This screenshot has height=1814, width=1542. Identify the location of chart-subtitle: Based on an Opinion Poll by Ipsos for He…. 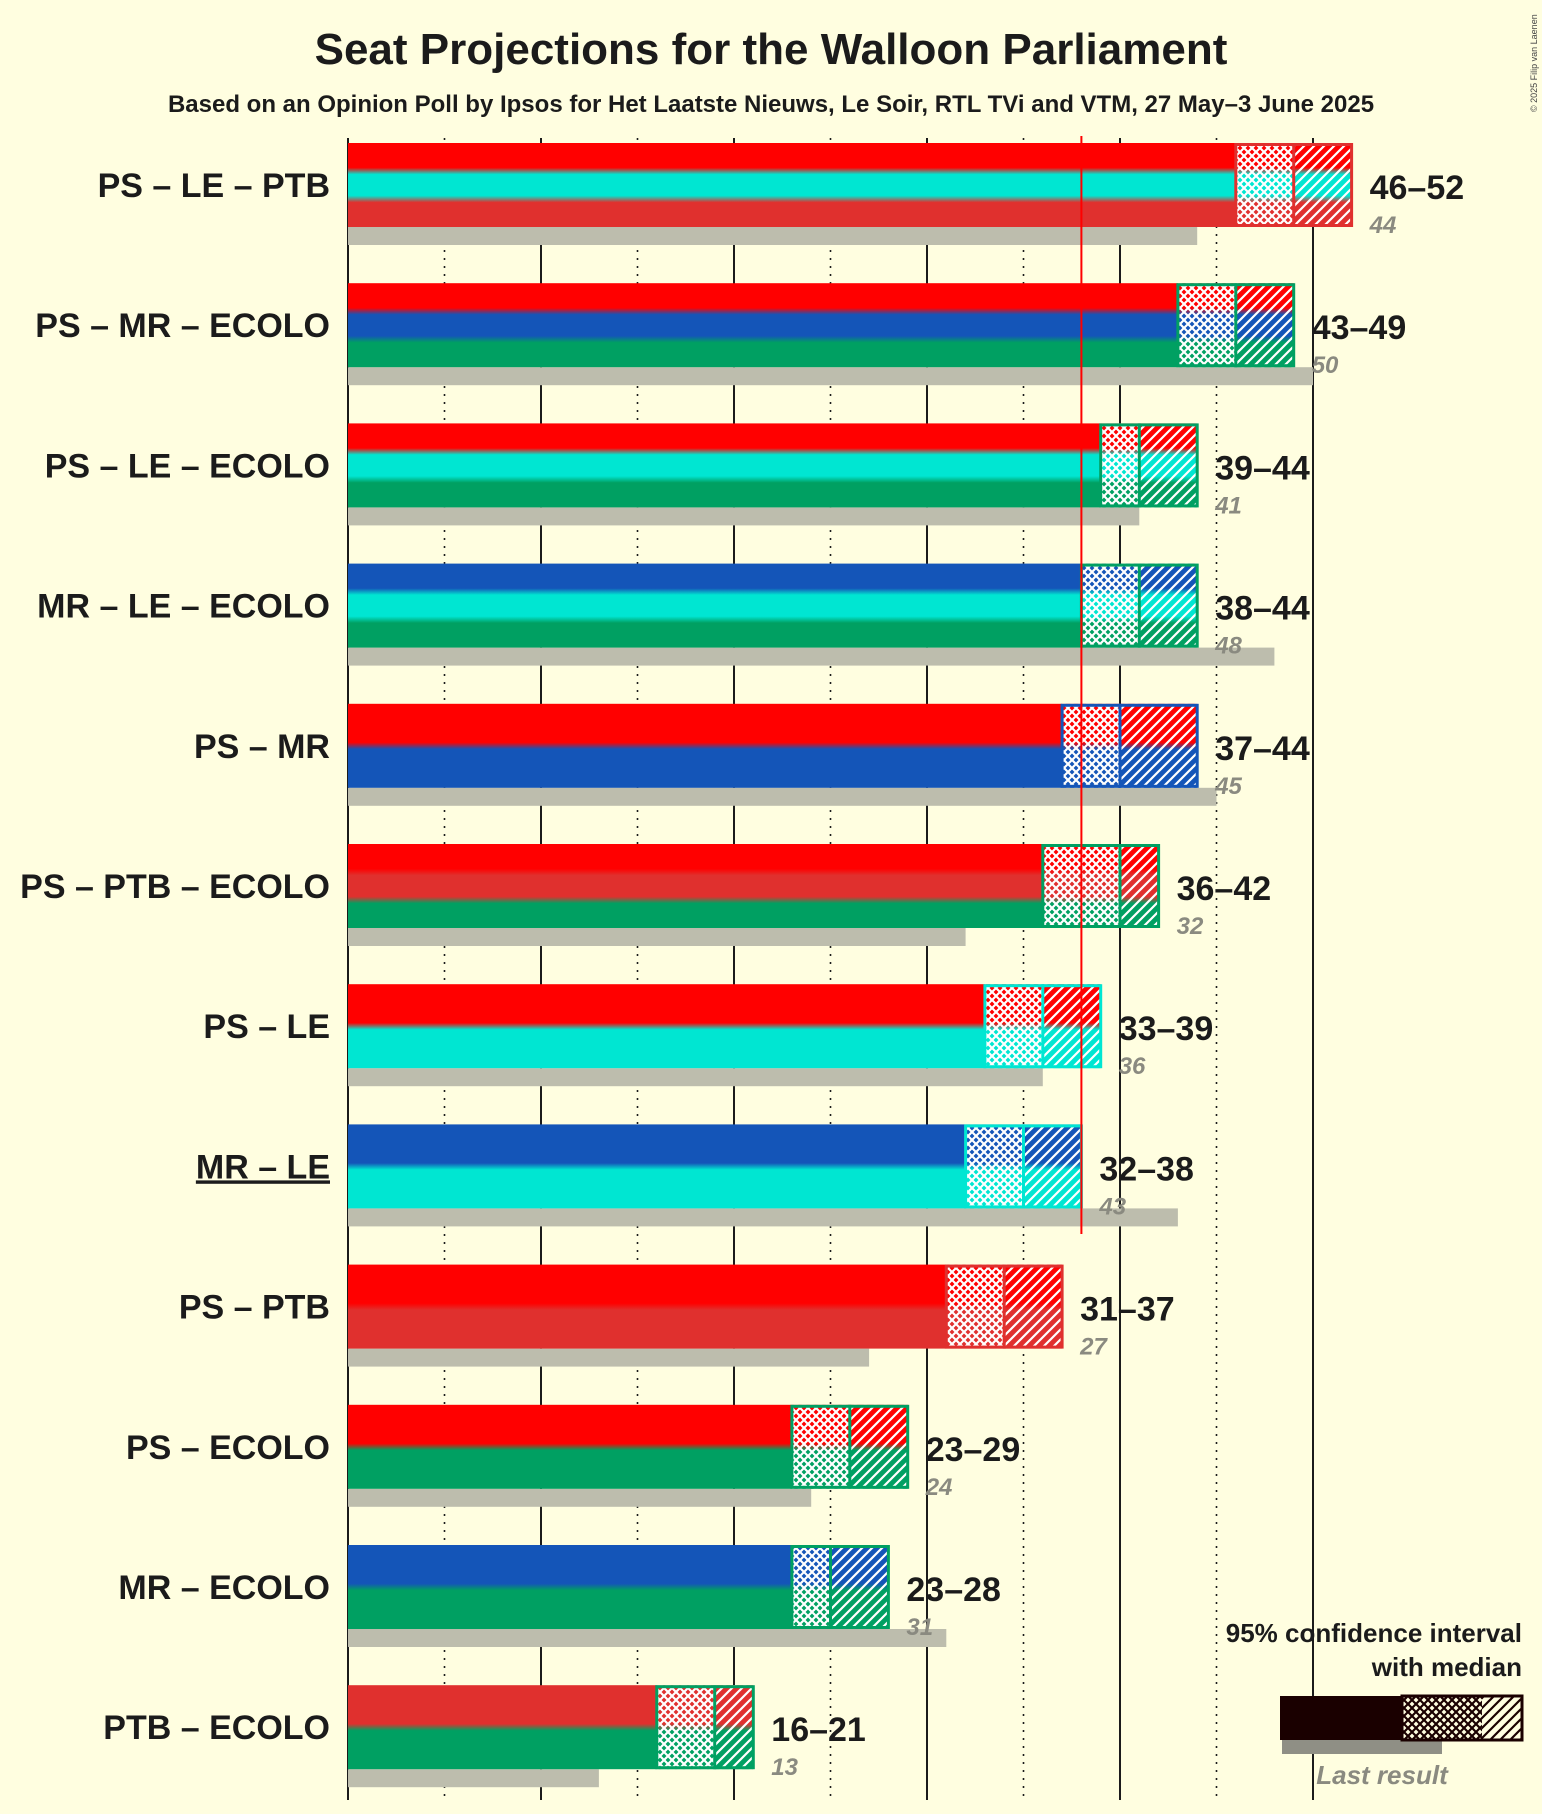
(771, 104).